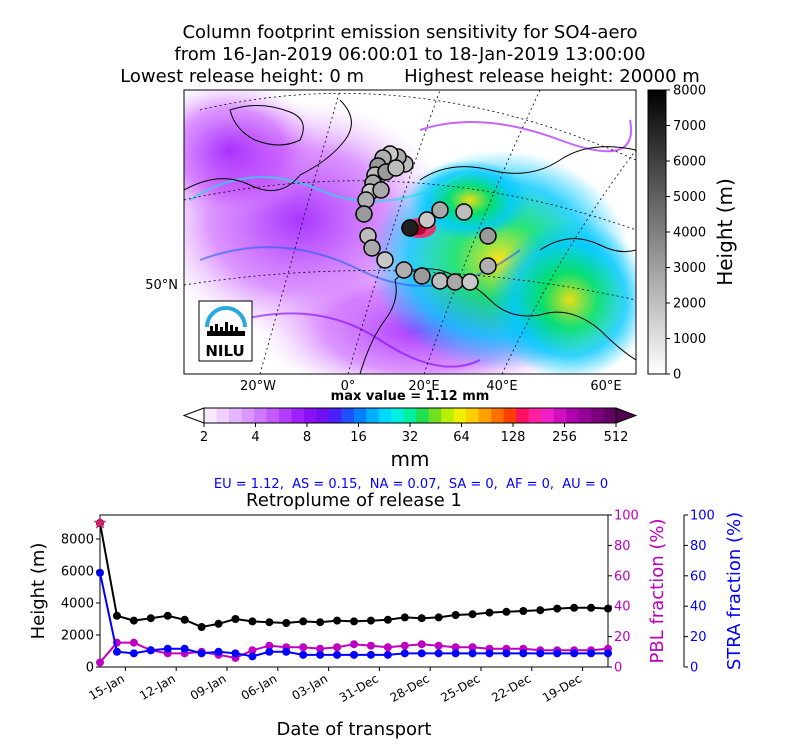 This screenshot has height=750, width=800. I want to click on emission-colorbar-tick-label: 512, so click(616, 437).